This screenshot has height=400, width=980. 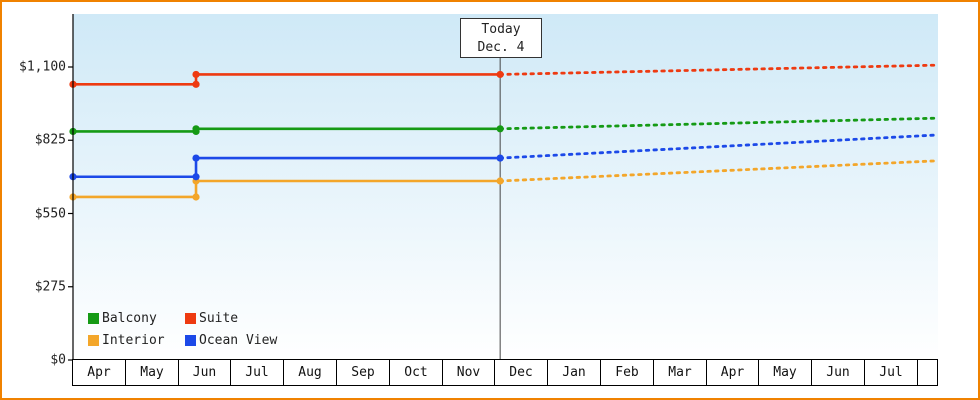 What do you see at coordinates (287, 189) in the screenshot?
I see `series-line-interior` at bounding box center [287, 189].